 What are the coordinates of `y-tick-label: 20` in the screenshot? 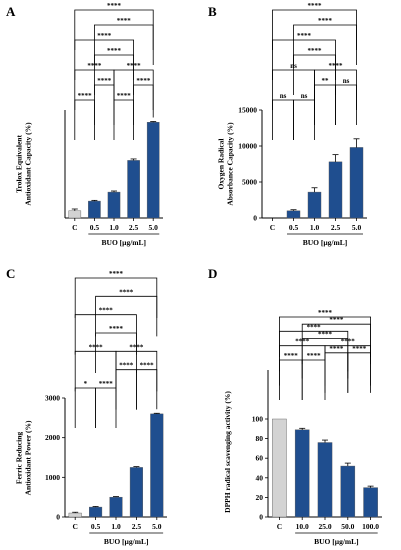 It's located at (260, 497).